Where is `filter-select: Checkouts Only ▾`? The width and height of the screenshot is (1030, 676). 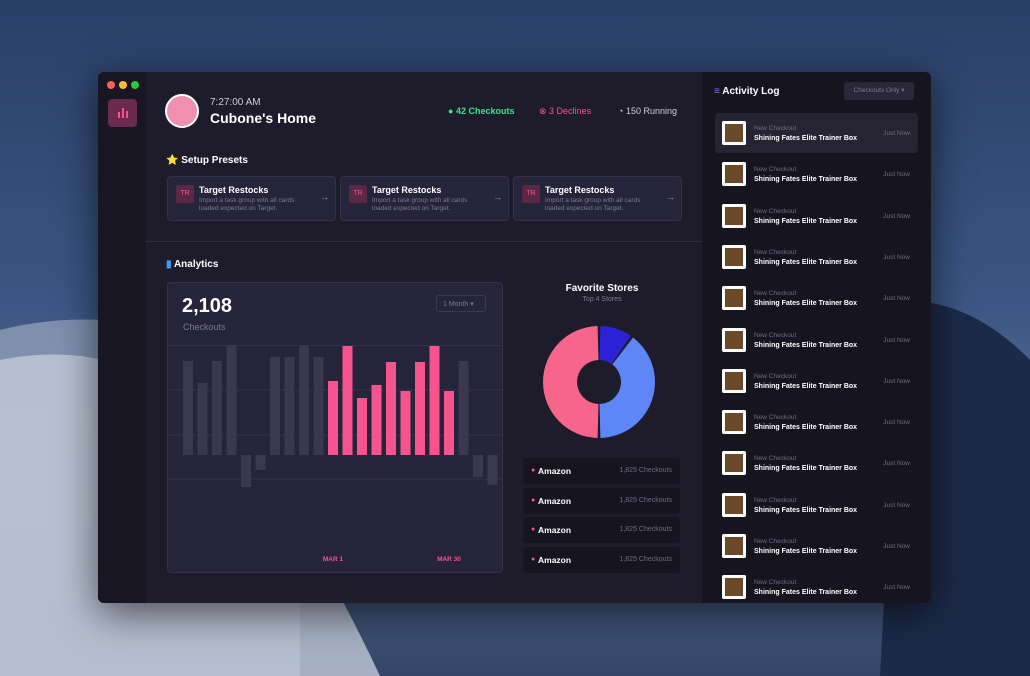 filter-select: Checkouts Only ▾ is located at coordinates (879, 91).